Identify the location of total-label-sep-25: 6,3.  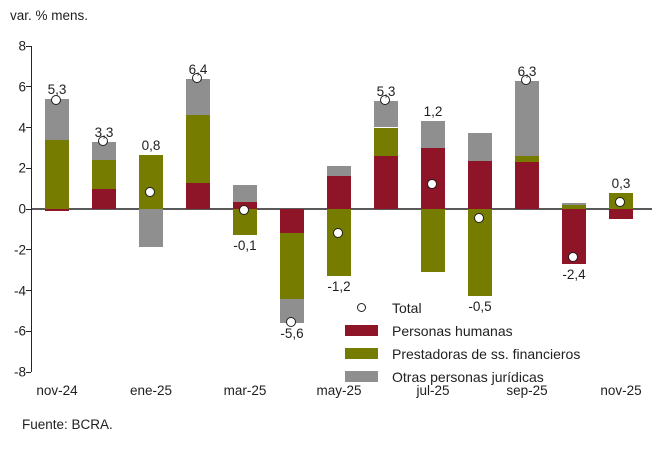
(527, 71).